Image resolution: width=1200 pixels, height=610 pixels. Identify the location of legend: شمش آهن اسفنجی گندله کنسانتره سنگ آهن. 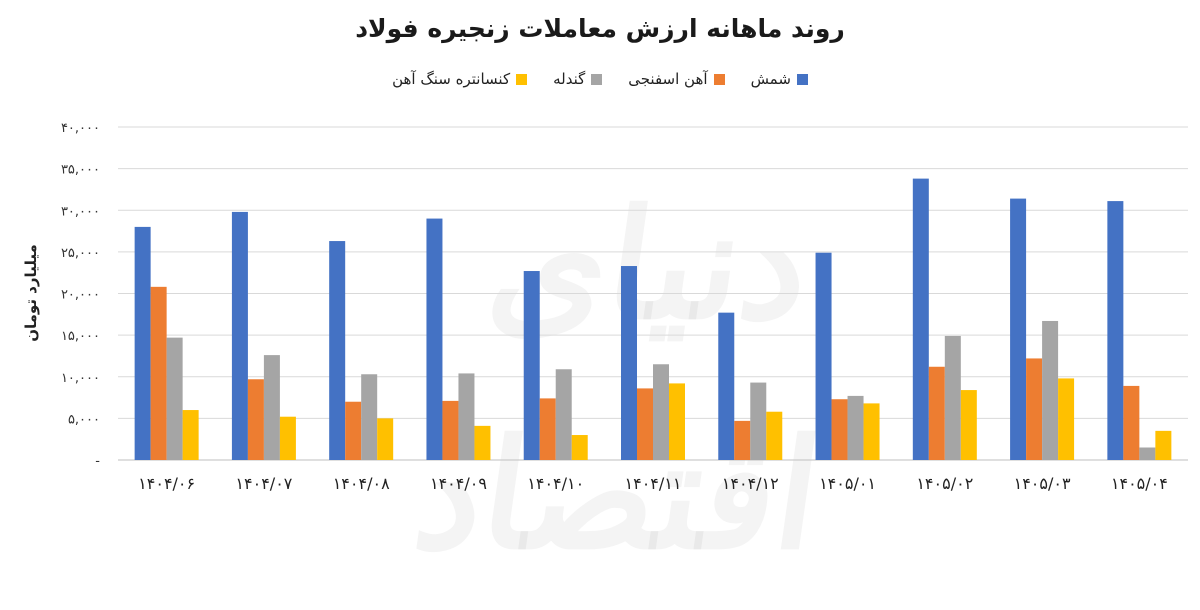
(600, 79).